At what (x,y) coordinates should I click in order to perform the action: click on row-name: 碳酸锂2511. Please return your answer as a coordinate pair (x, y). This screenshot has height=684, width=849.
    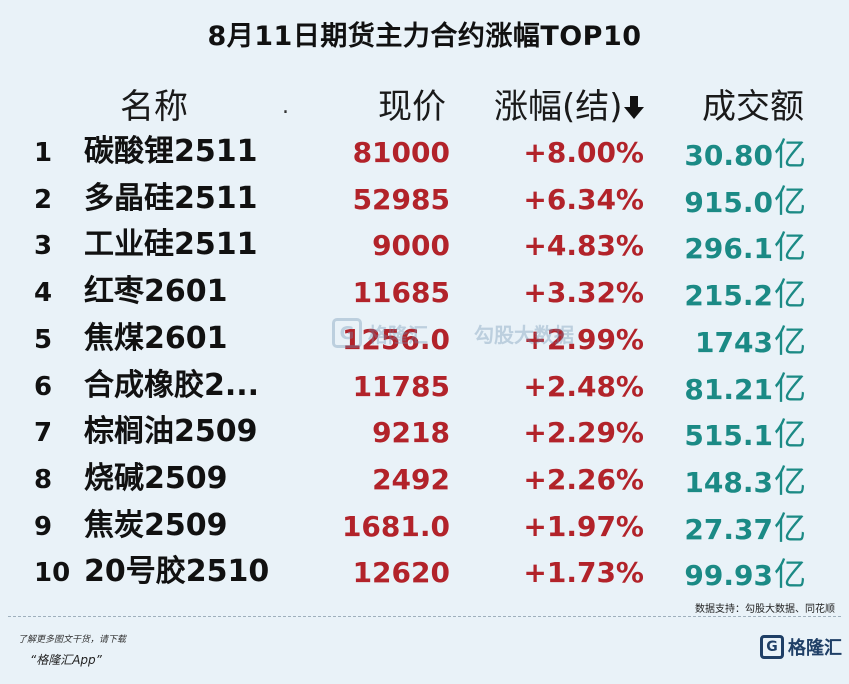
    Looking at the image, I should click on (171, 151).